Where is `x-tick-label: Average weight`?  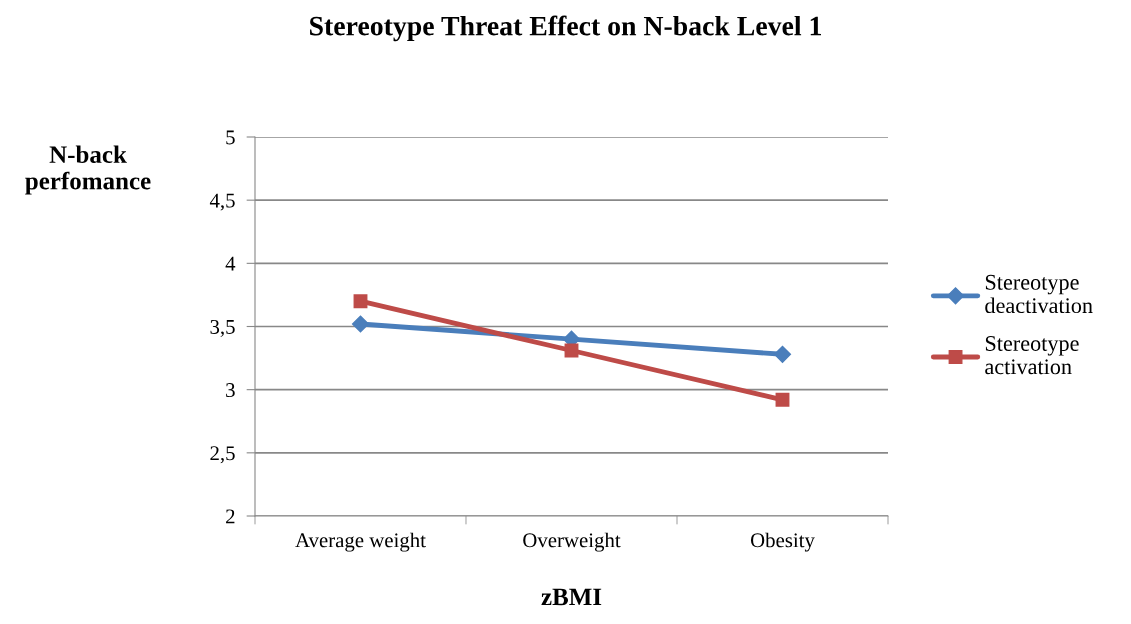
x-tick-label: Average weight is located at coordinates (360, 542).